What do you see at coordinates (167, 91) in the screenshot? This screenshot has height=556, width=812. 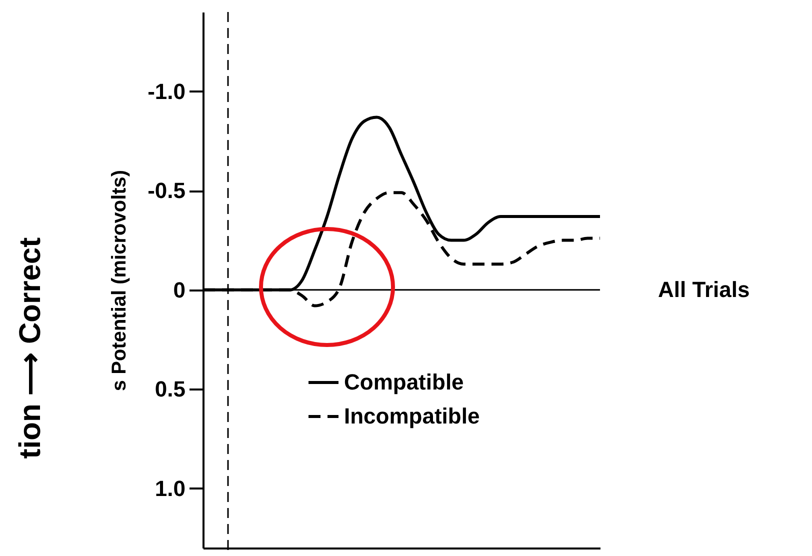 I see `y-tick-label: -1.0` at bounding box center [167, 91].